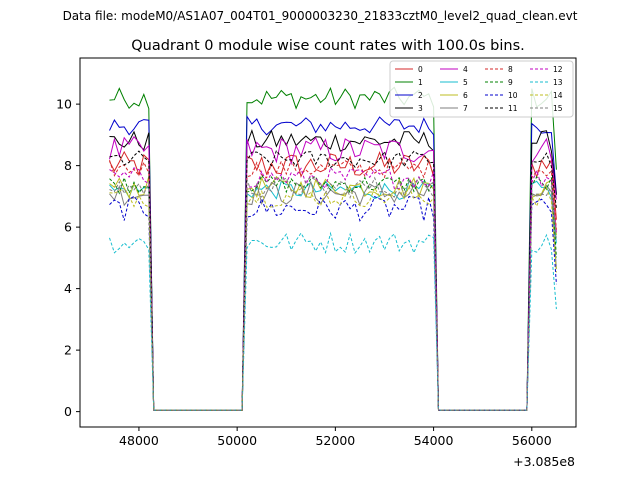 This screenshot has width=640, height=480. I want to click on x-axis: 48000 50000 52000 54000 56000, so click(335, 437).